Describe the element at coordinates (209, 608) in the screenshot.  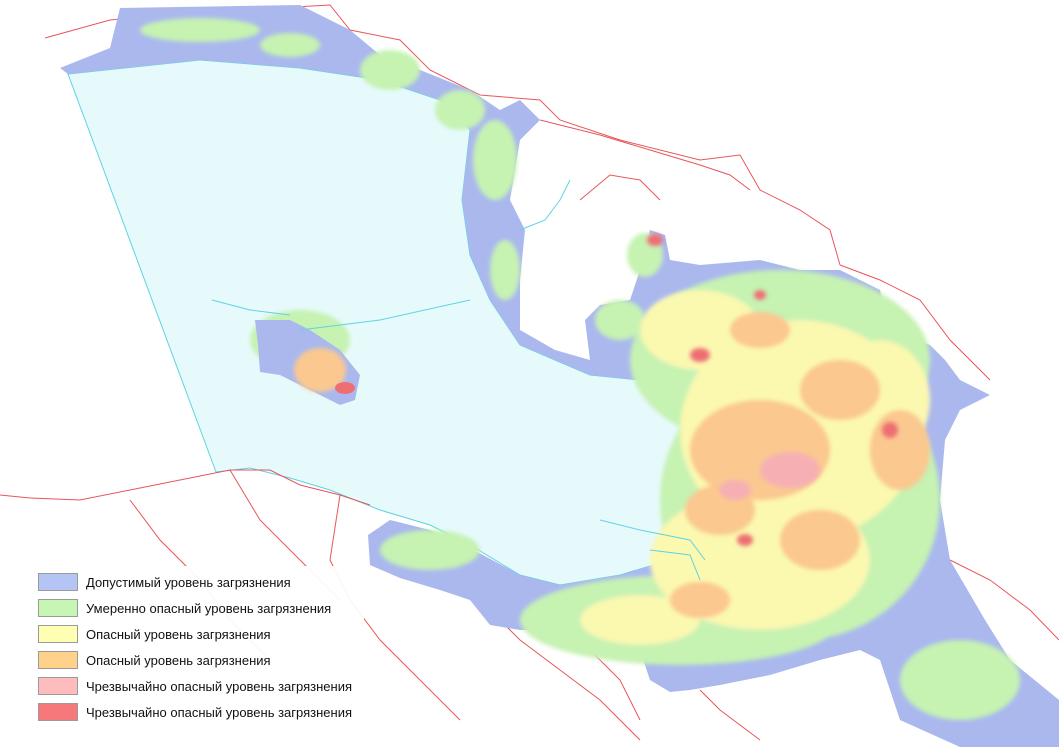
I see `legend-label: Умеренно опасный уровень загрязнения` at that location.